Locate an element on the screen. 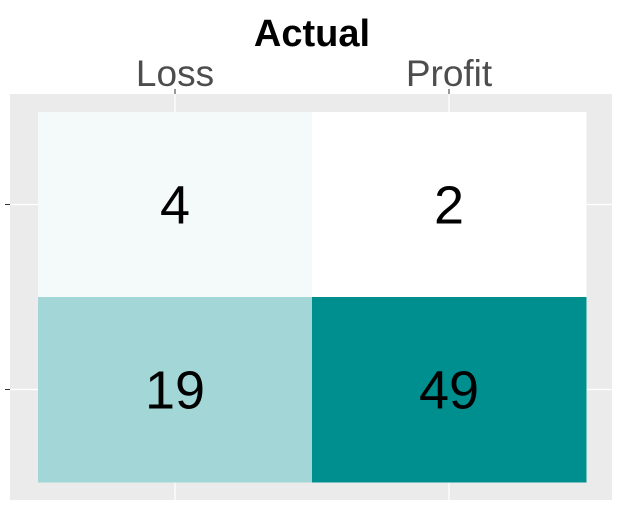 Image resolution: width=621 pixels, height=509 pixels. cell-value-label: 2 is located at coordinates (449, 206).